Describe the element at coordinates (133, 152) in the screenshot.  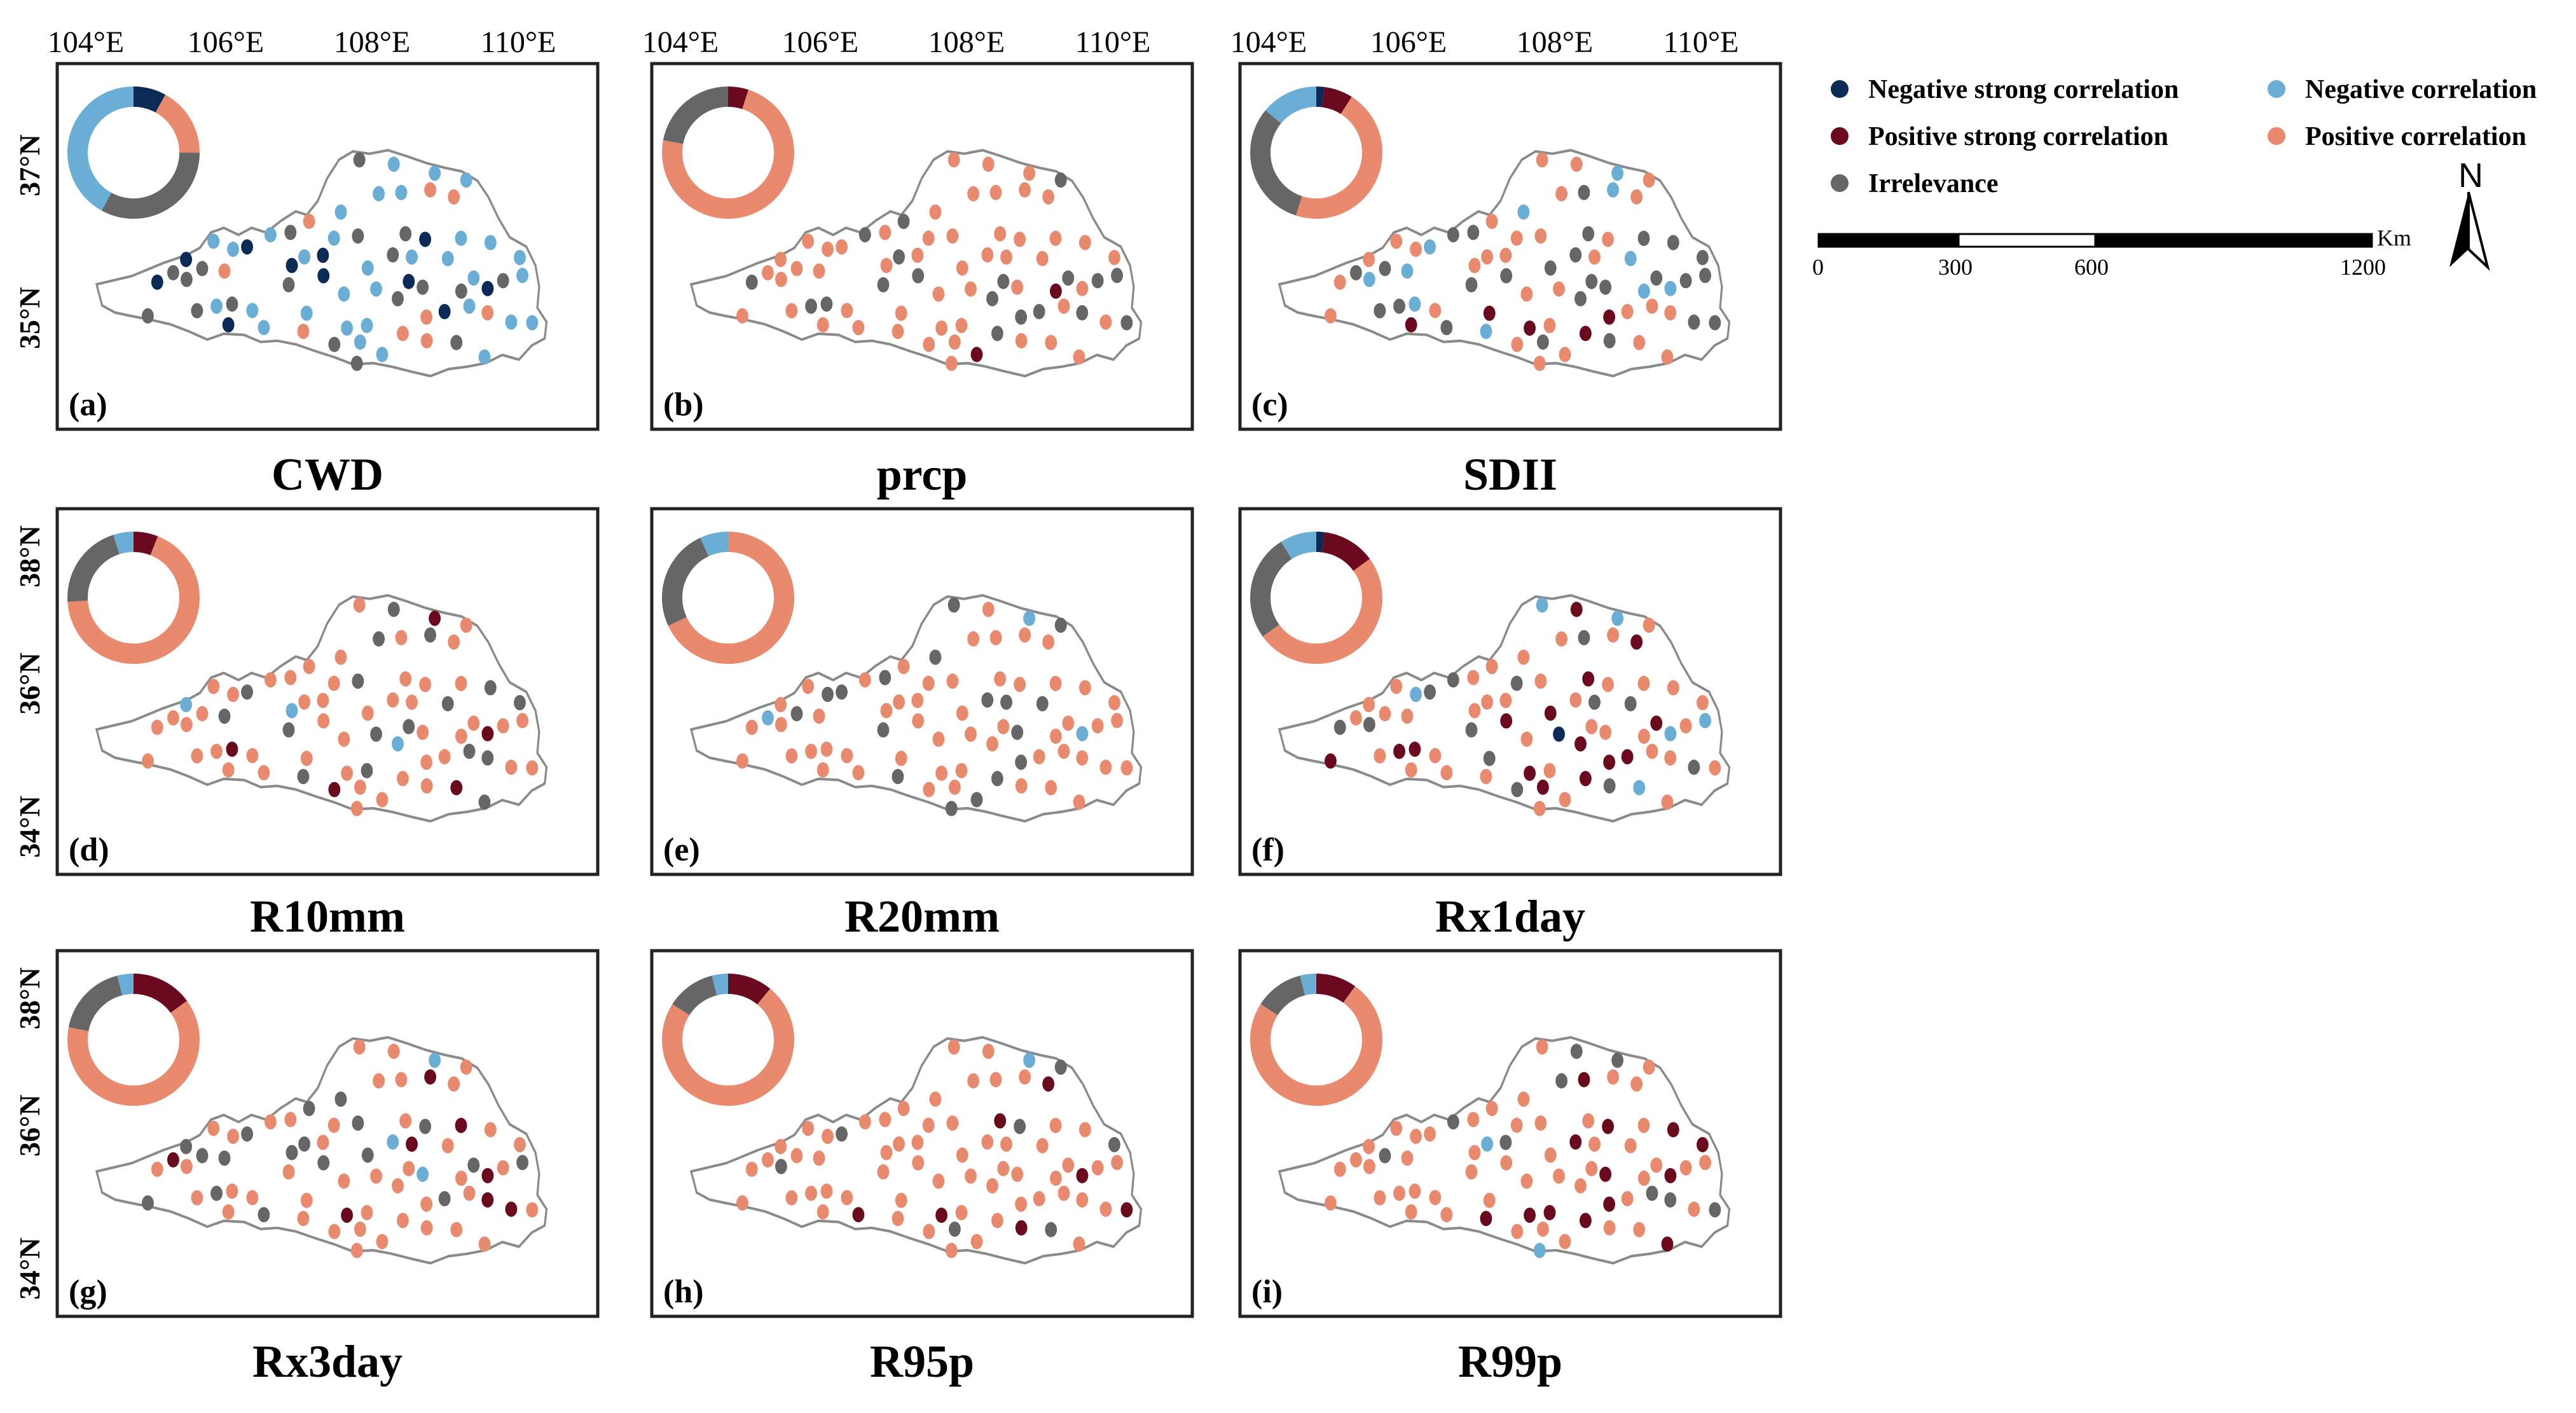
I see `donut-segment-neg` at that location.